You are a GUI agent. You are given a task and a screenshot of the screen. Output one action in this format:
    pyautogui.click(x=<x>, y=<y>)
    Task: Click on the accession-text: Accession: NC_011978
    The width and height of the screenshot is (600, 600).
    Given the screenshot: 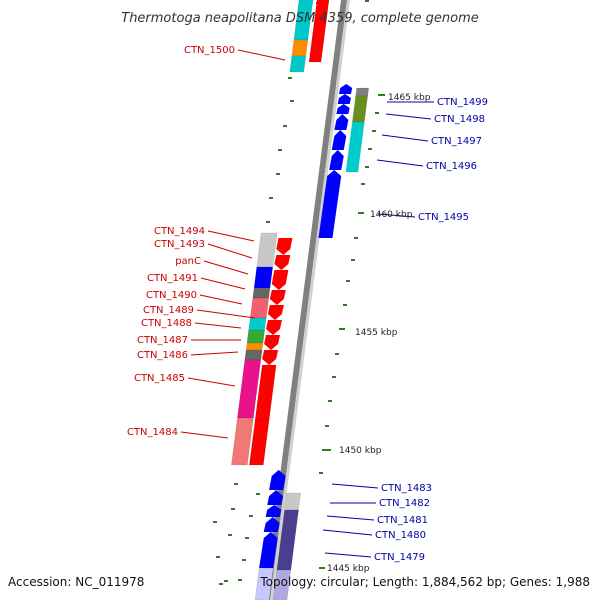 What is the action you would take?
    pyautogui.click(x=76, y=582)
    